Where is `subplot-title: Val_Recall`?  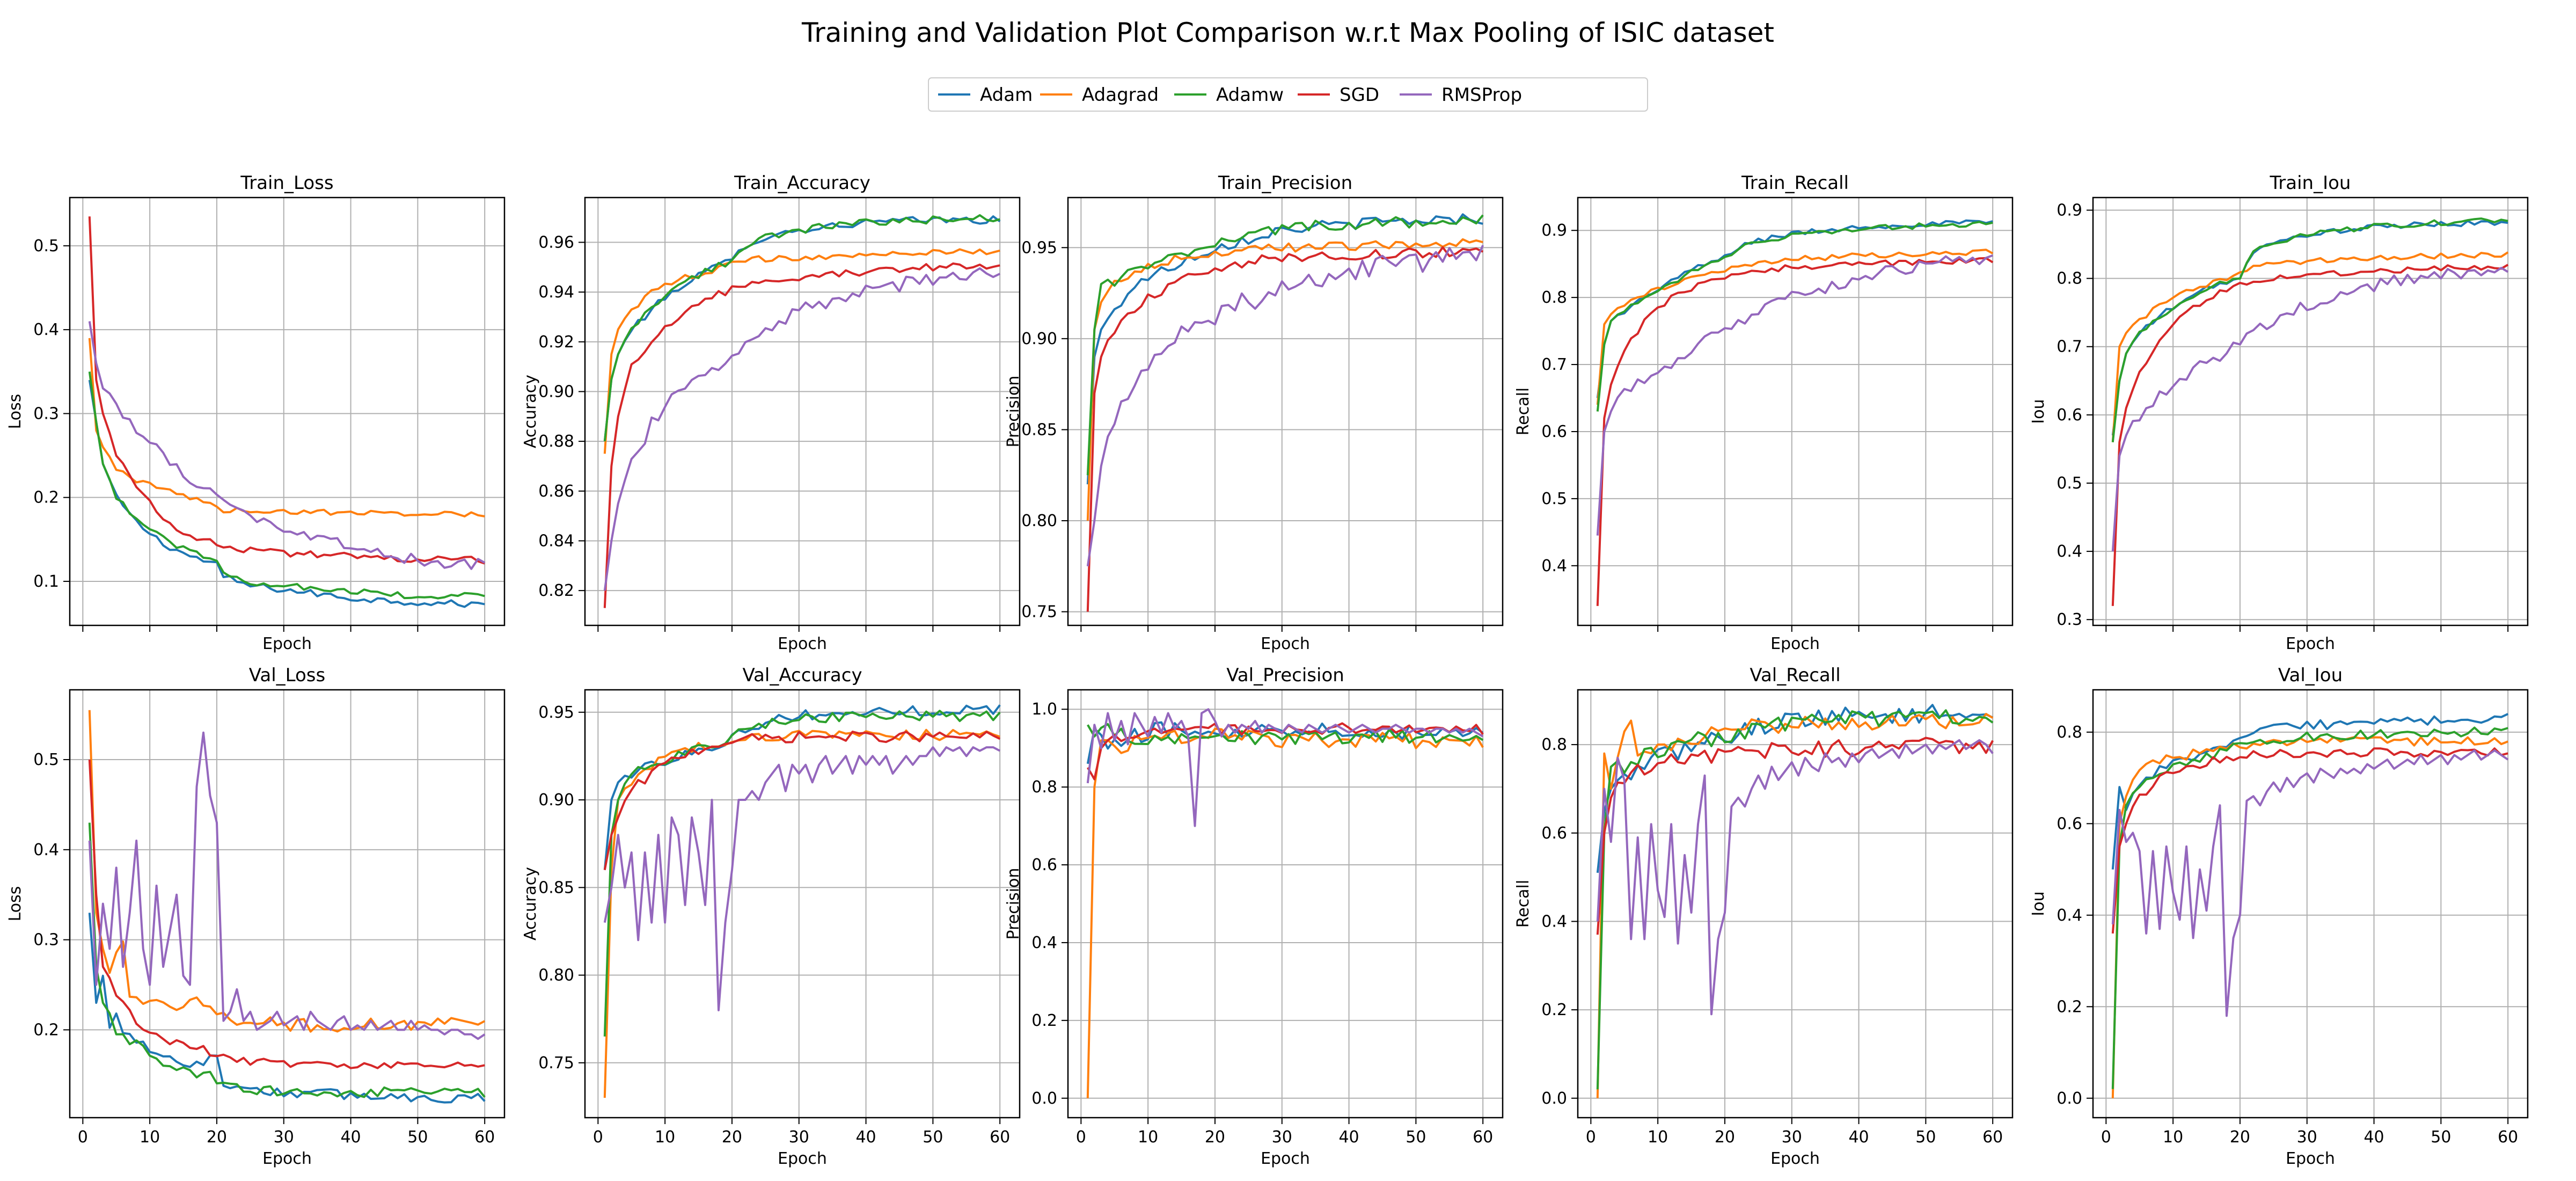 subplot-title: Val_Recall is located at coordinates (1795, 676).